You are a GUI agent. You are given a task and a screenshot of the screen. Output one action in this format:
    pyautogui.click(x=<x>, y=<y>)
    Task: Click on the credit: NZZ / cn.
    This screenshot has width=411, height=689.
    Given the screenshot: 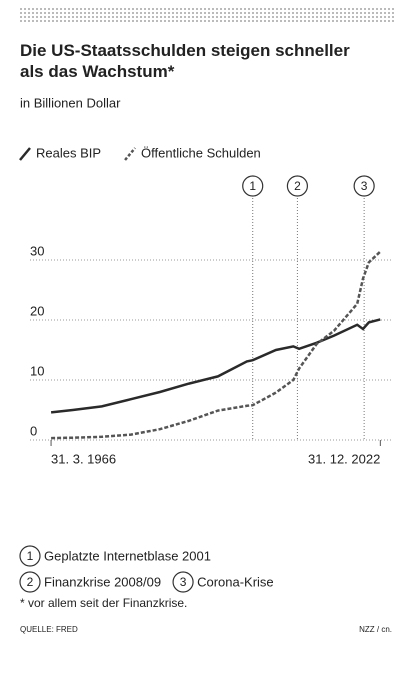 What is the action you would take?
    pyautogui.click(x=375, y=629)
    